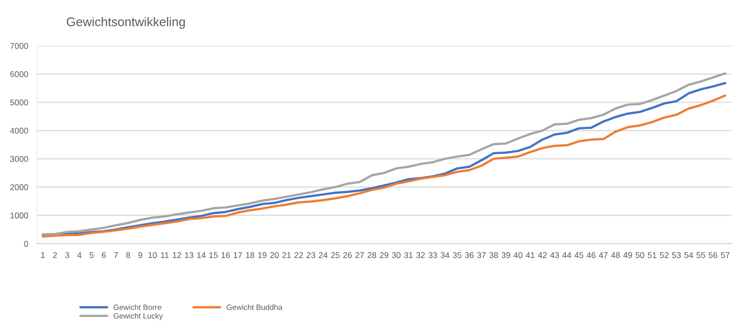  Describe the element at coordinates (713, 255) in the screenshot. I see `x-tick-label: 56` at that location.